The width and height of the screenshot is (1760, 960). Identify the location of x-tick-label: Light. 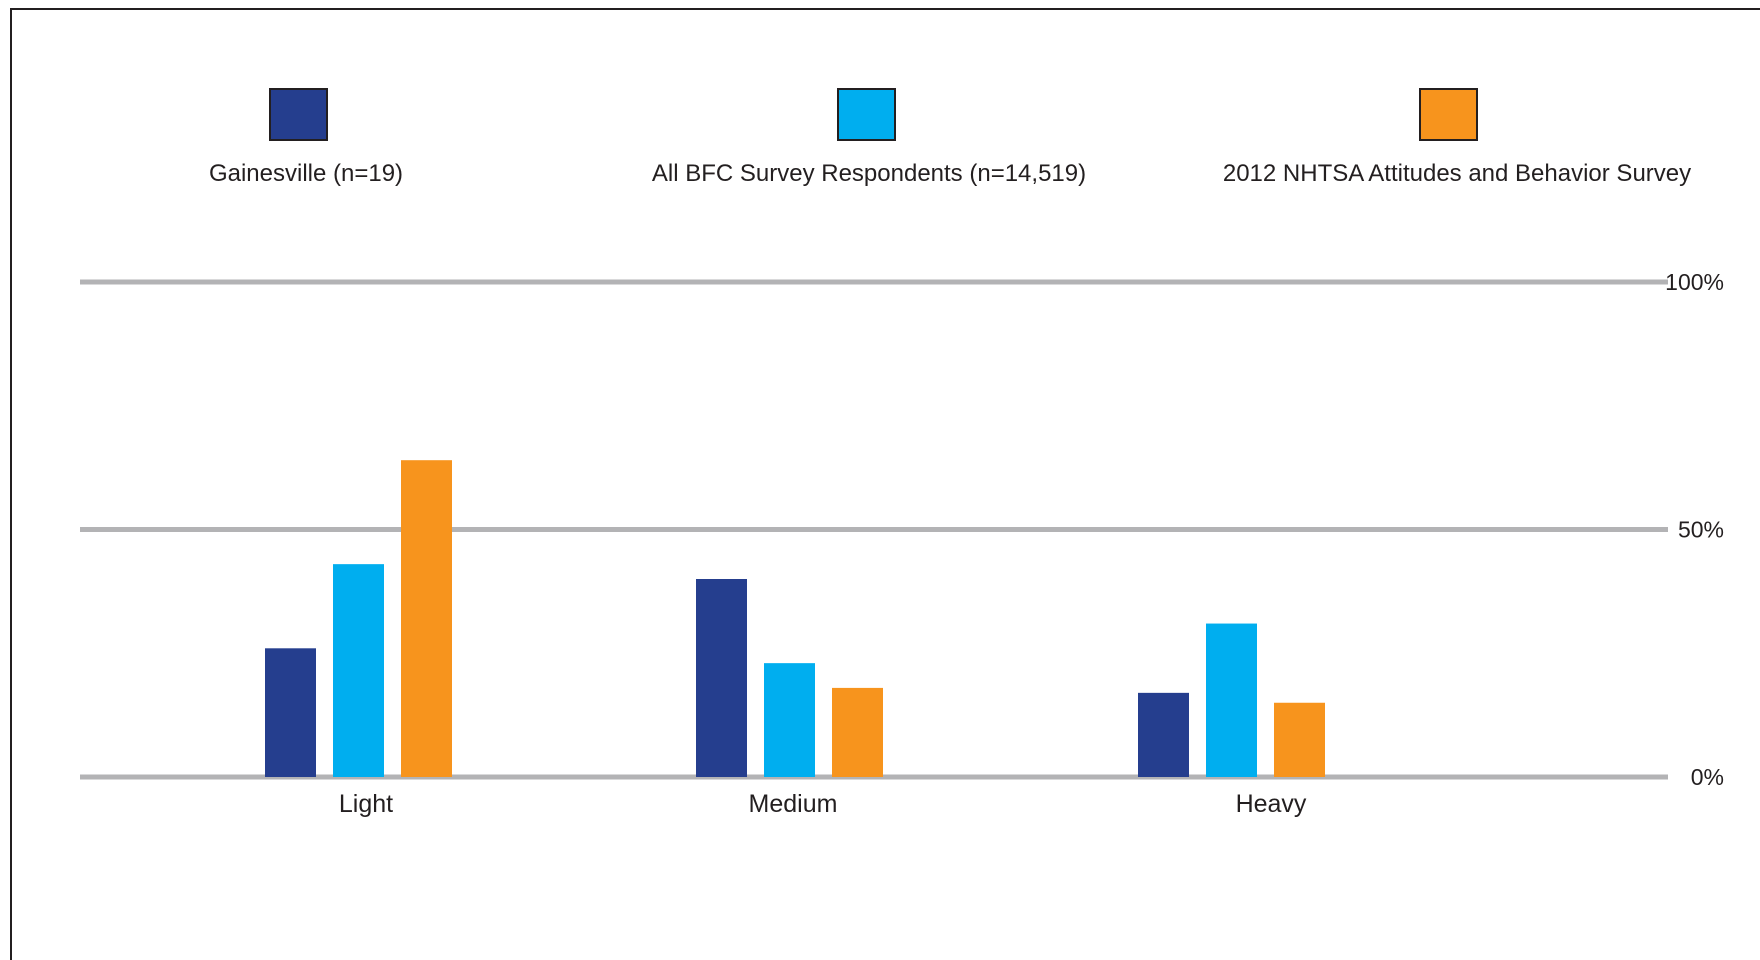
(366, 804).